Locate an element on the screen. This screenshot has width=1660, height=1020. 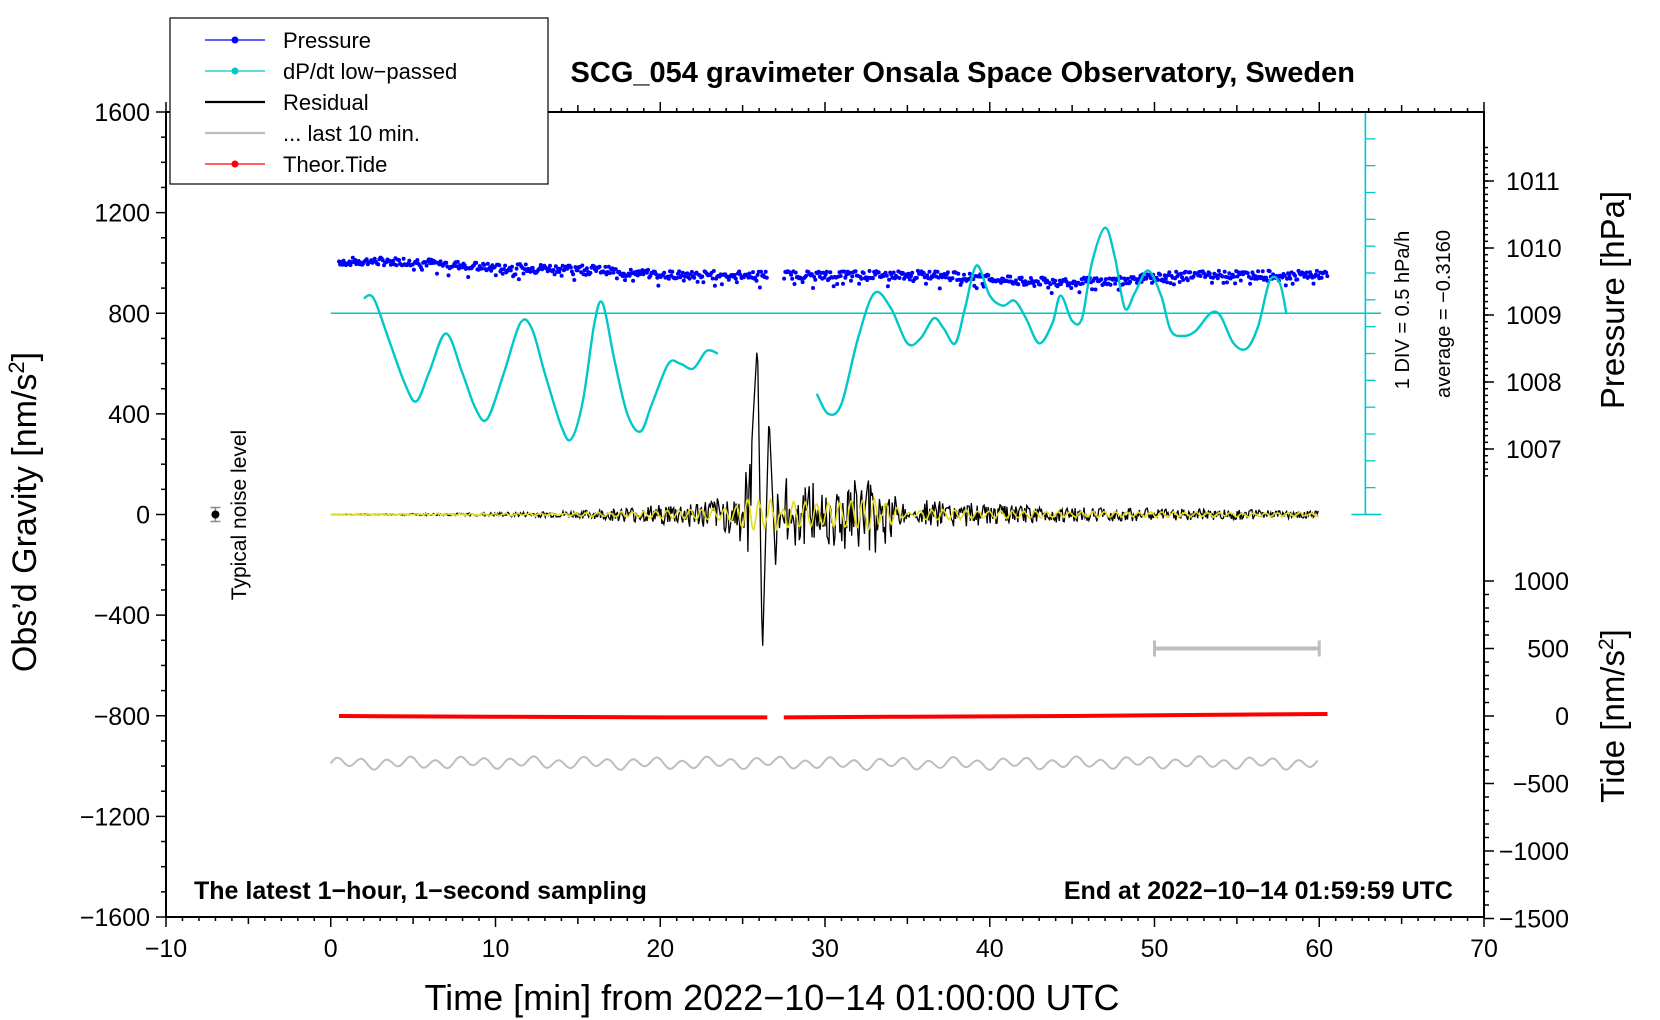
pressure-tick-label-2: 1009 is located at coordinates (1534, 316).